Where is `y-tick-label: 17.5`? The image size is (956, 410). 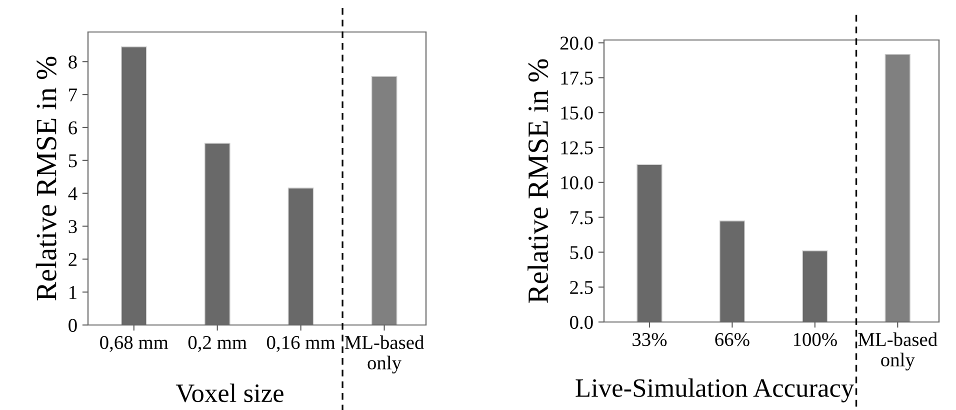 y-tick-label: 17.5 is located at coordinates (577, 78).